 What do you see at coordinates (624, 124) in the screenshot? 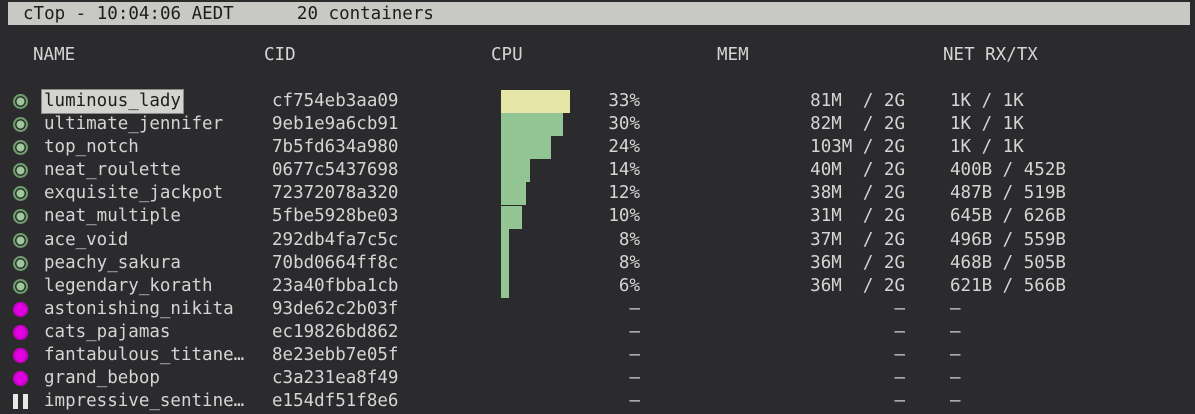
I see `cpu-value: 30%` at bounding box center [624, 124].